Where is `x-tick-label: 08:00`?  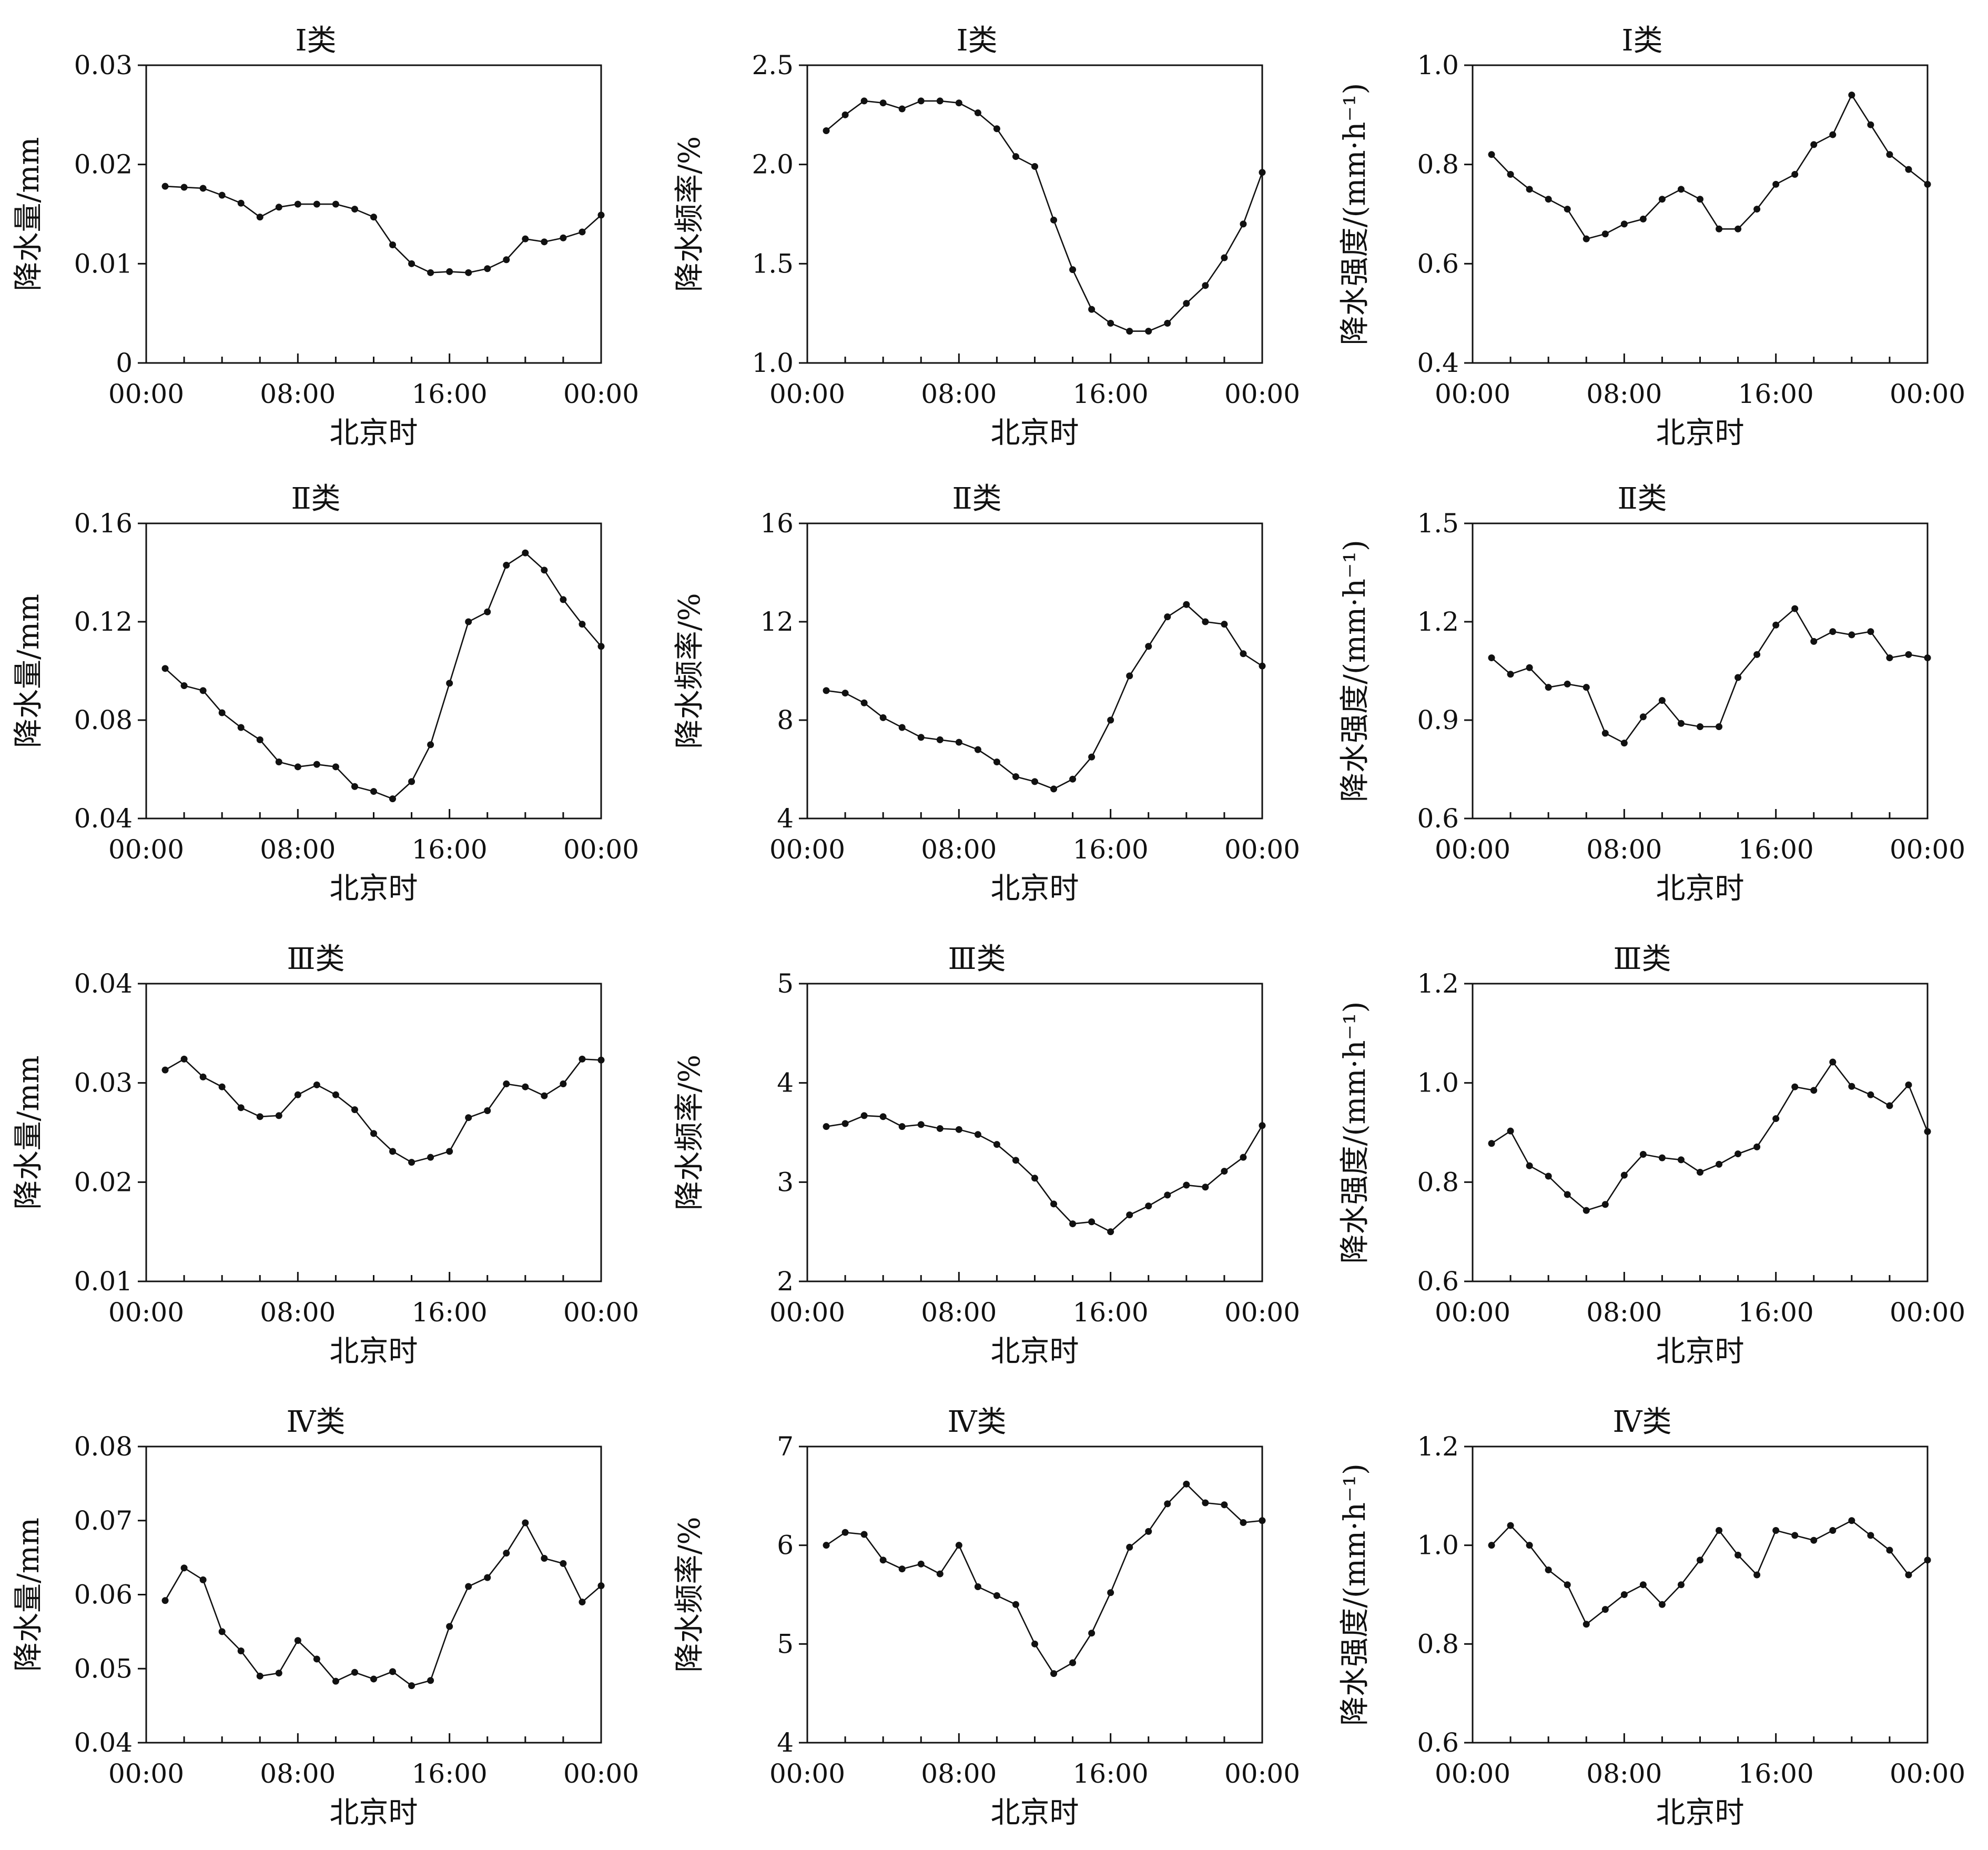
x-tick-label: 08:00 is located at coordinates (298, 394).